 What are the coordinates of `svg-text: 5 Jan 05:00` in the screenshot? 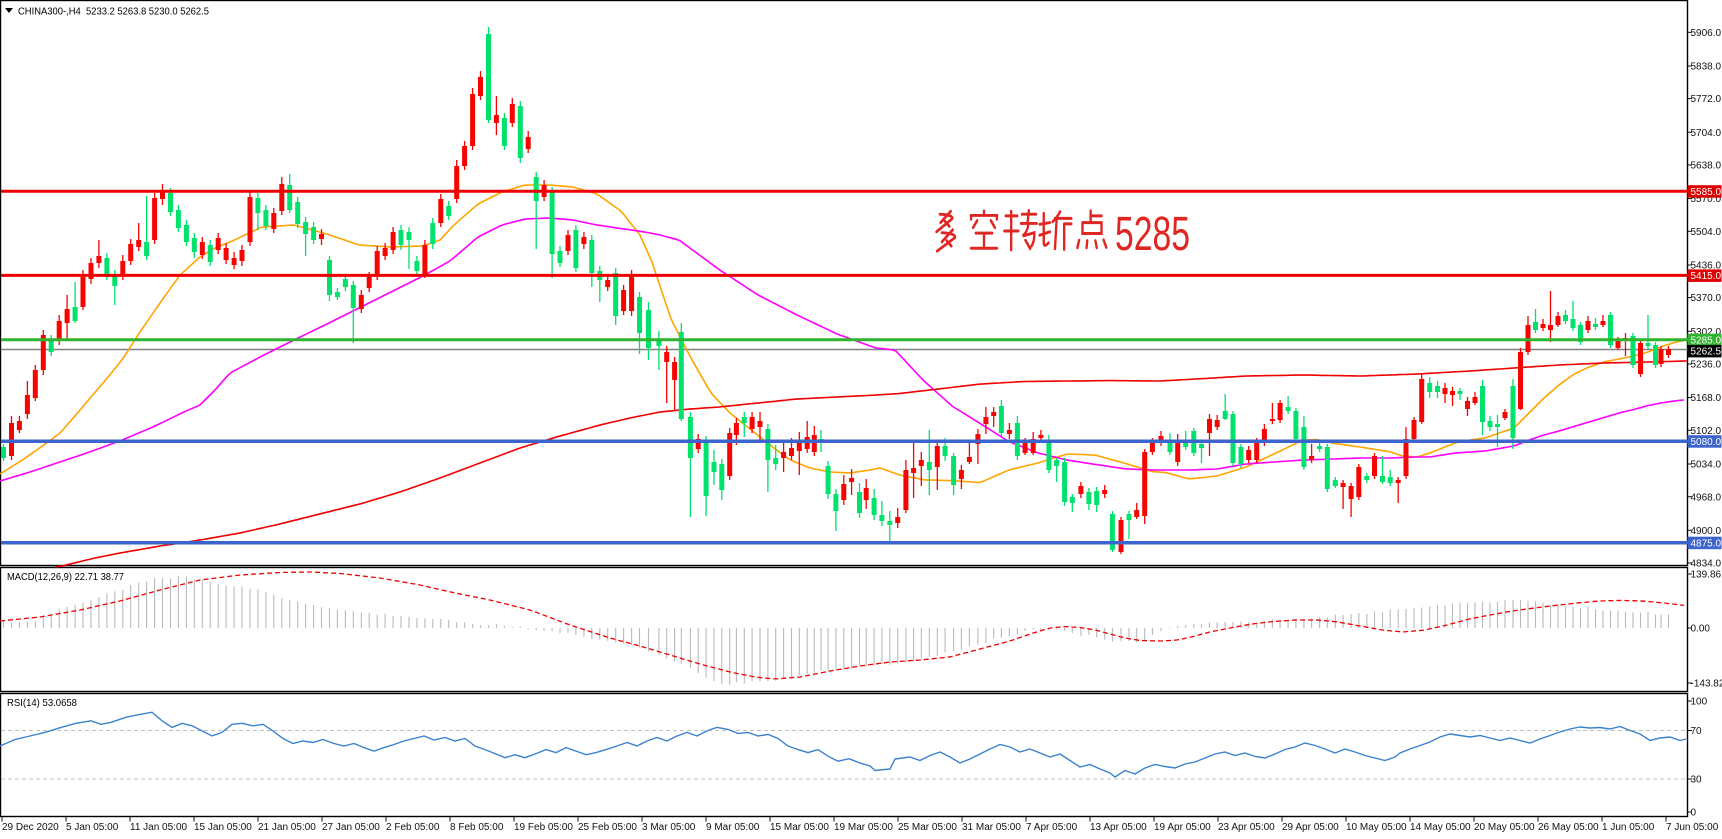 It's located at (92, 827).